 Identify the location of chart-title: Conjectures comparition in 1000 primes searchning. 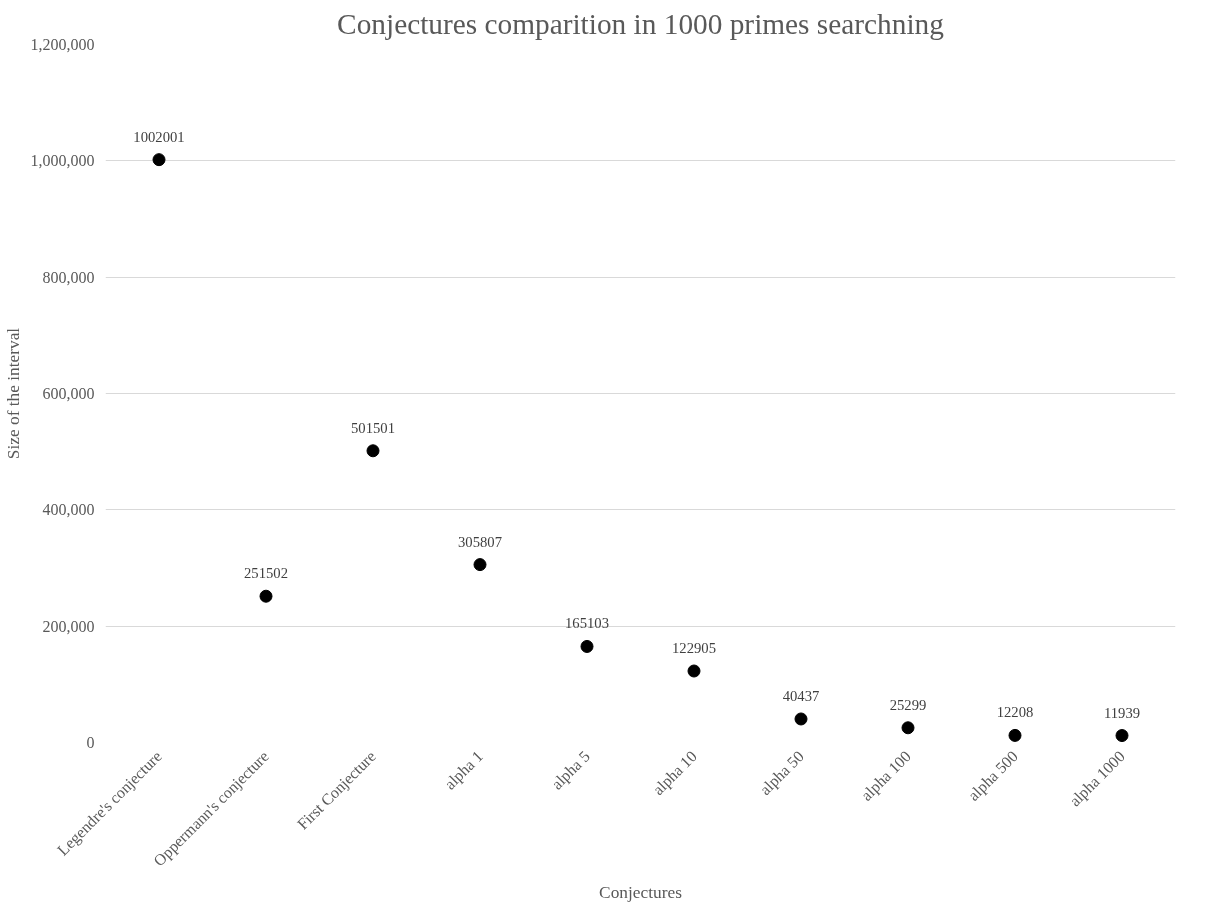
(641, 23).